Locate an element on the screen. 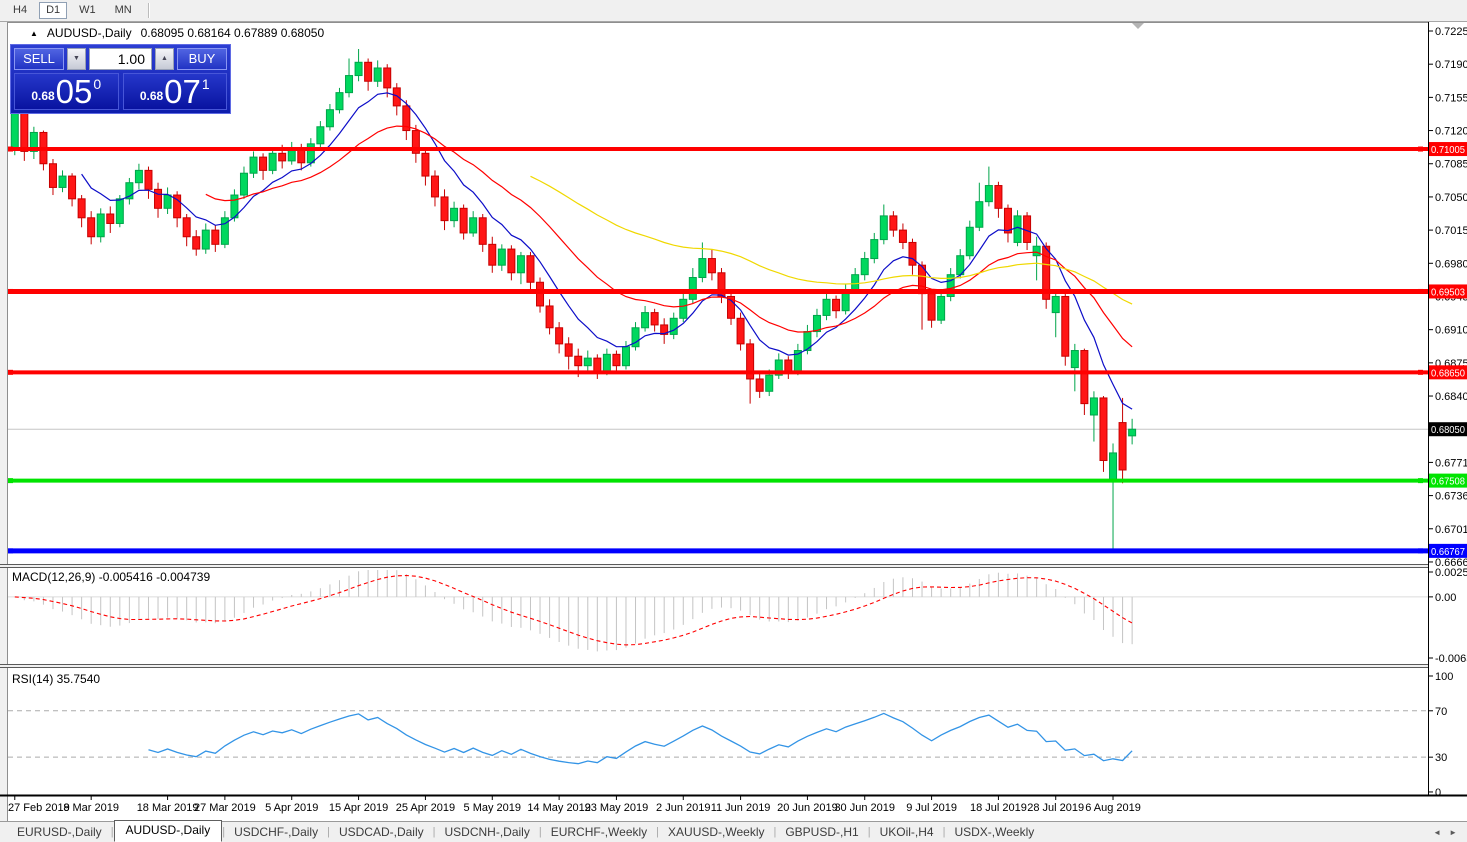 The image size is (1467, 842). chart-tab-eurchf-weekly: EURCHF-,Weekly is located at coordinates (599, 832).